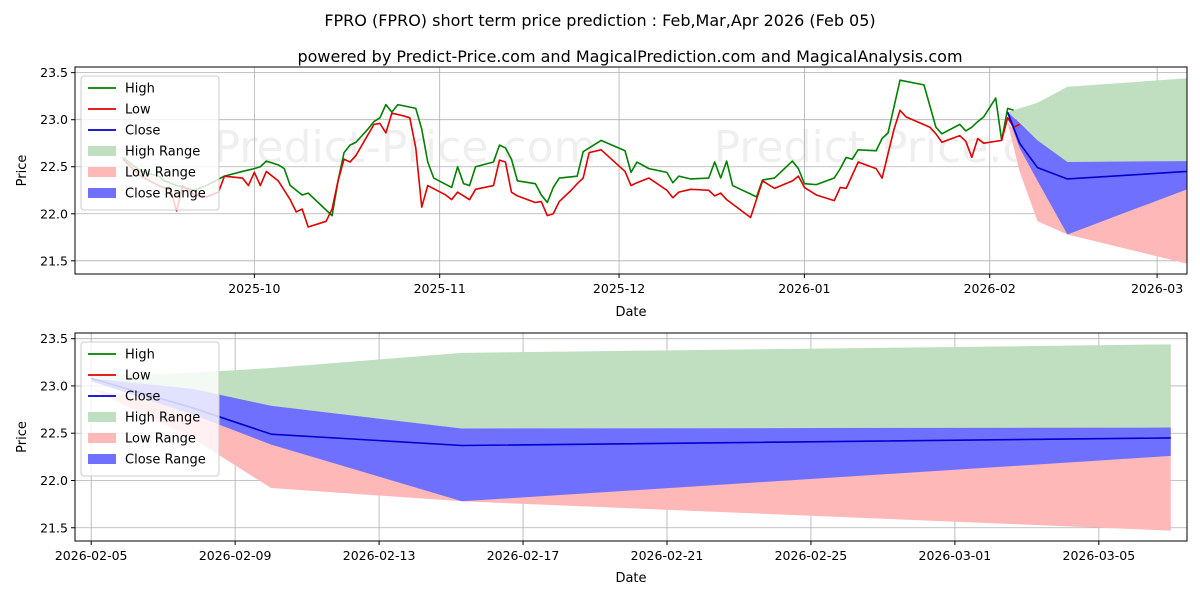 This screenshot has width=1200, height=604. What do you see at coordinates (523, 555) in the screenshot?
I see `x-tick-label: 2026-02-17` at bounding box center [523, 555].